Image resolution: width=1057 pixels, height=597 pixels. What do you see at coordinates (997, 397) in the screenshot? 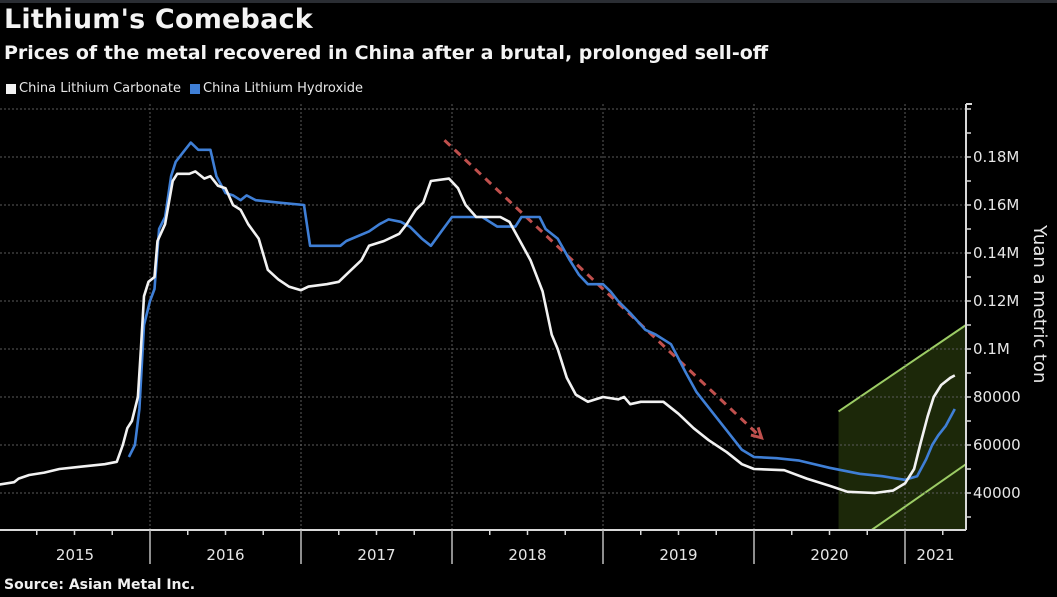
I see `y-tick-label: 80000` at bounding box center [997, 397].